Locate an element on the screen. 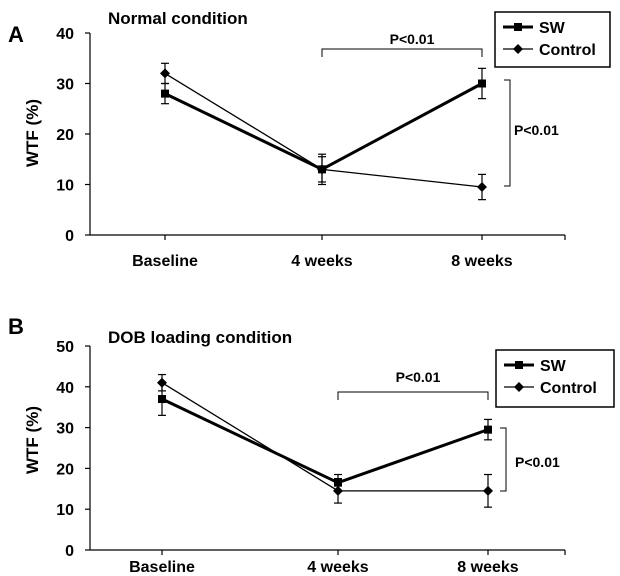 The image size is (620, 576). chart-title: DOB loading condition is located at coordinates (200, 337).